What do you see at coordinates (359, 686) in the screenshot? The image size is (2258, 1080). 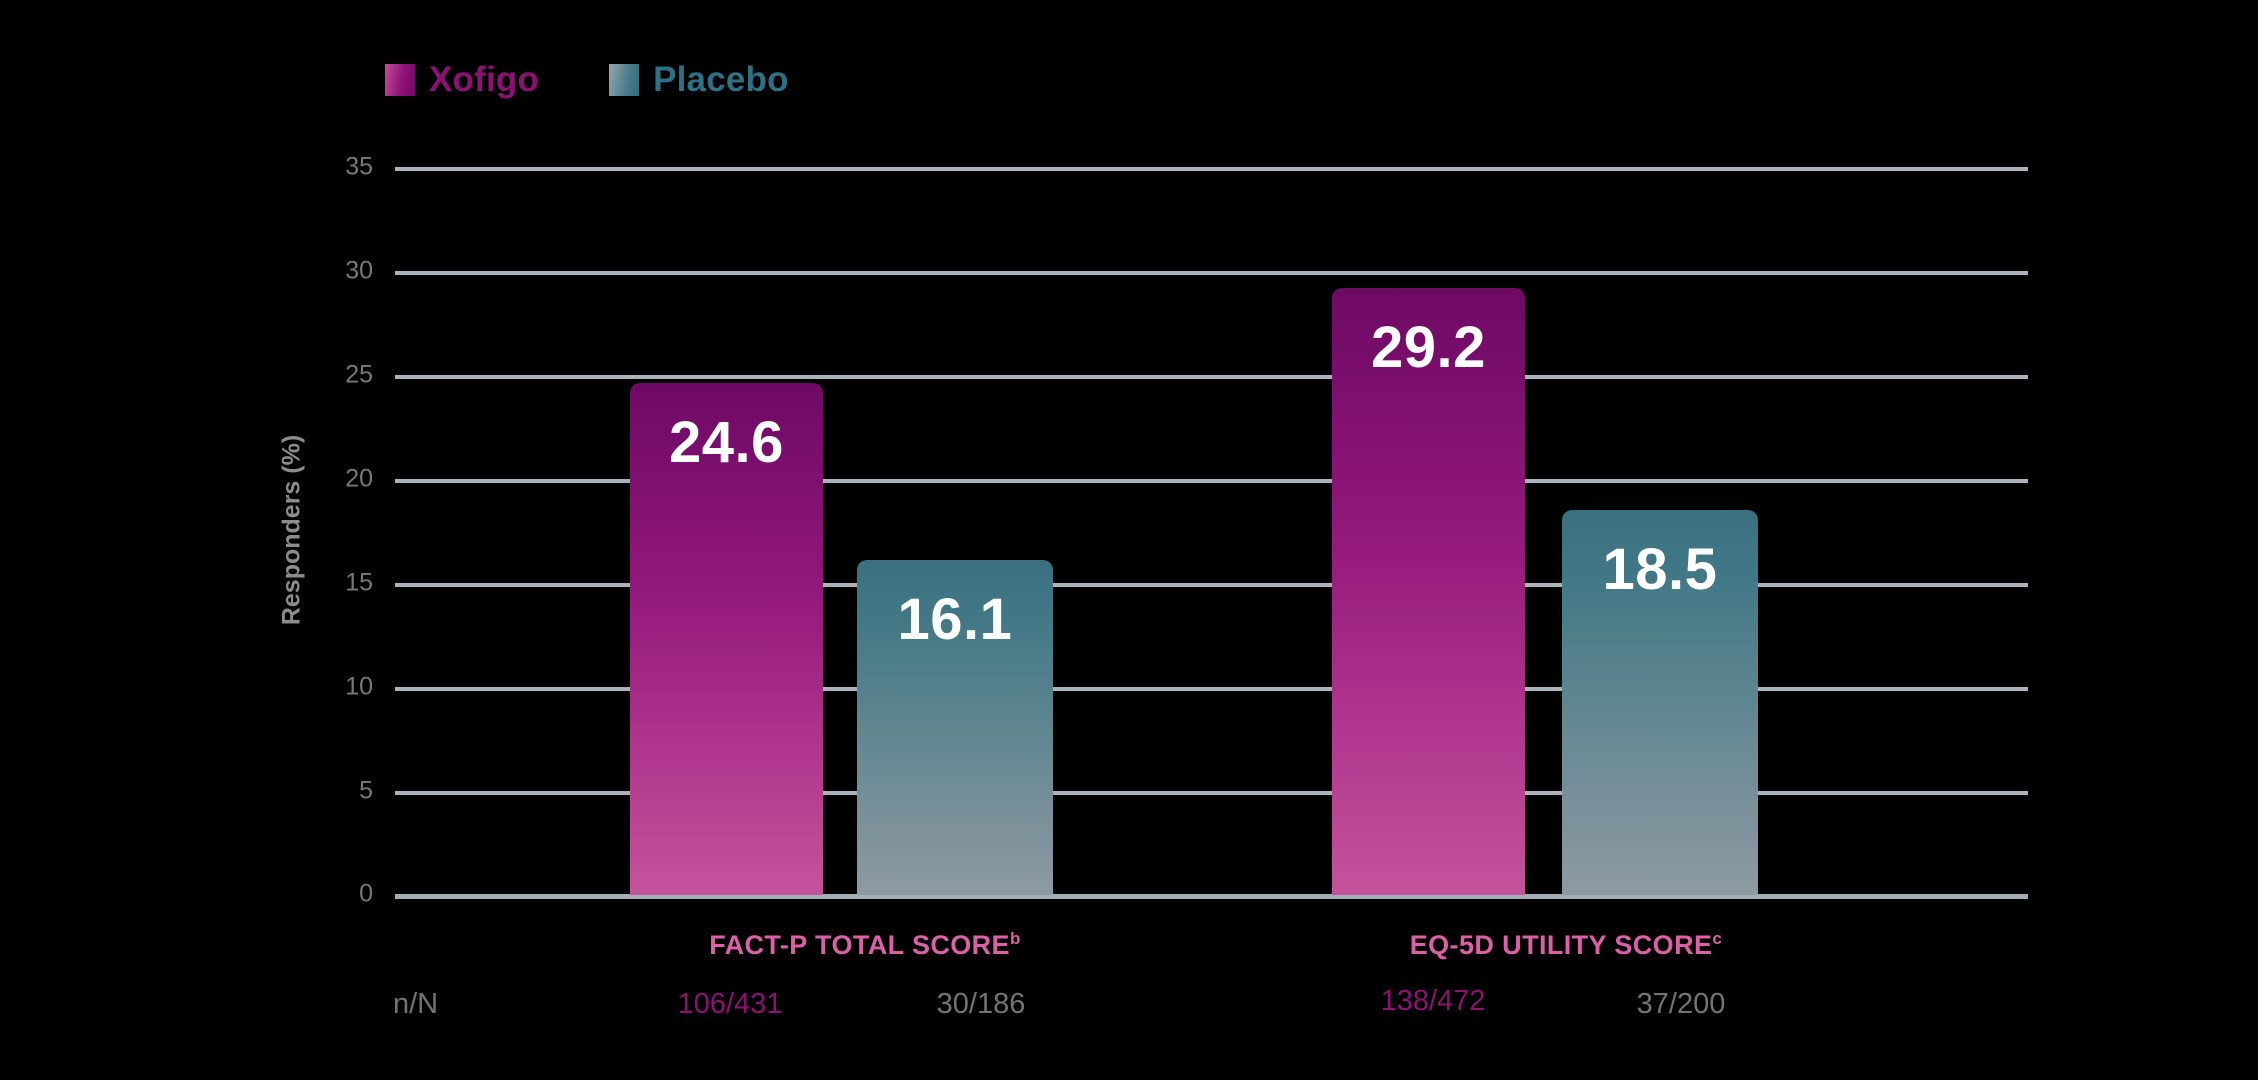 I see `y-tick-label-10: 10` at bounding box center [359, 686].